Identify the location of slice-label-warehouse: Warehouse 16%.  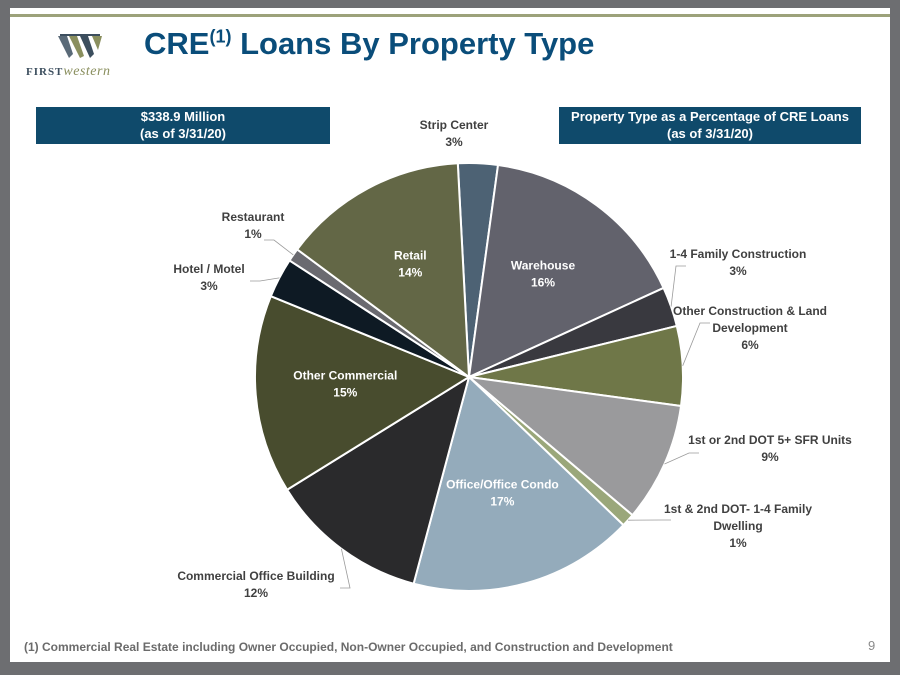
(543, 273).